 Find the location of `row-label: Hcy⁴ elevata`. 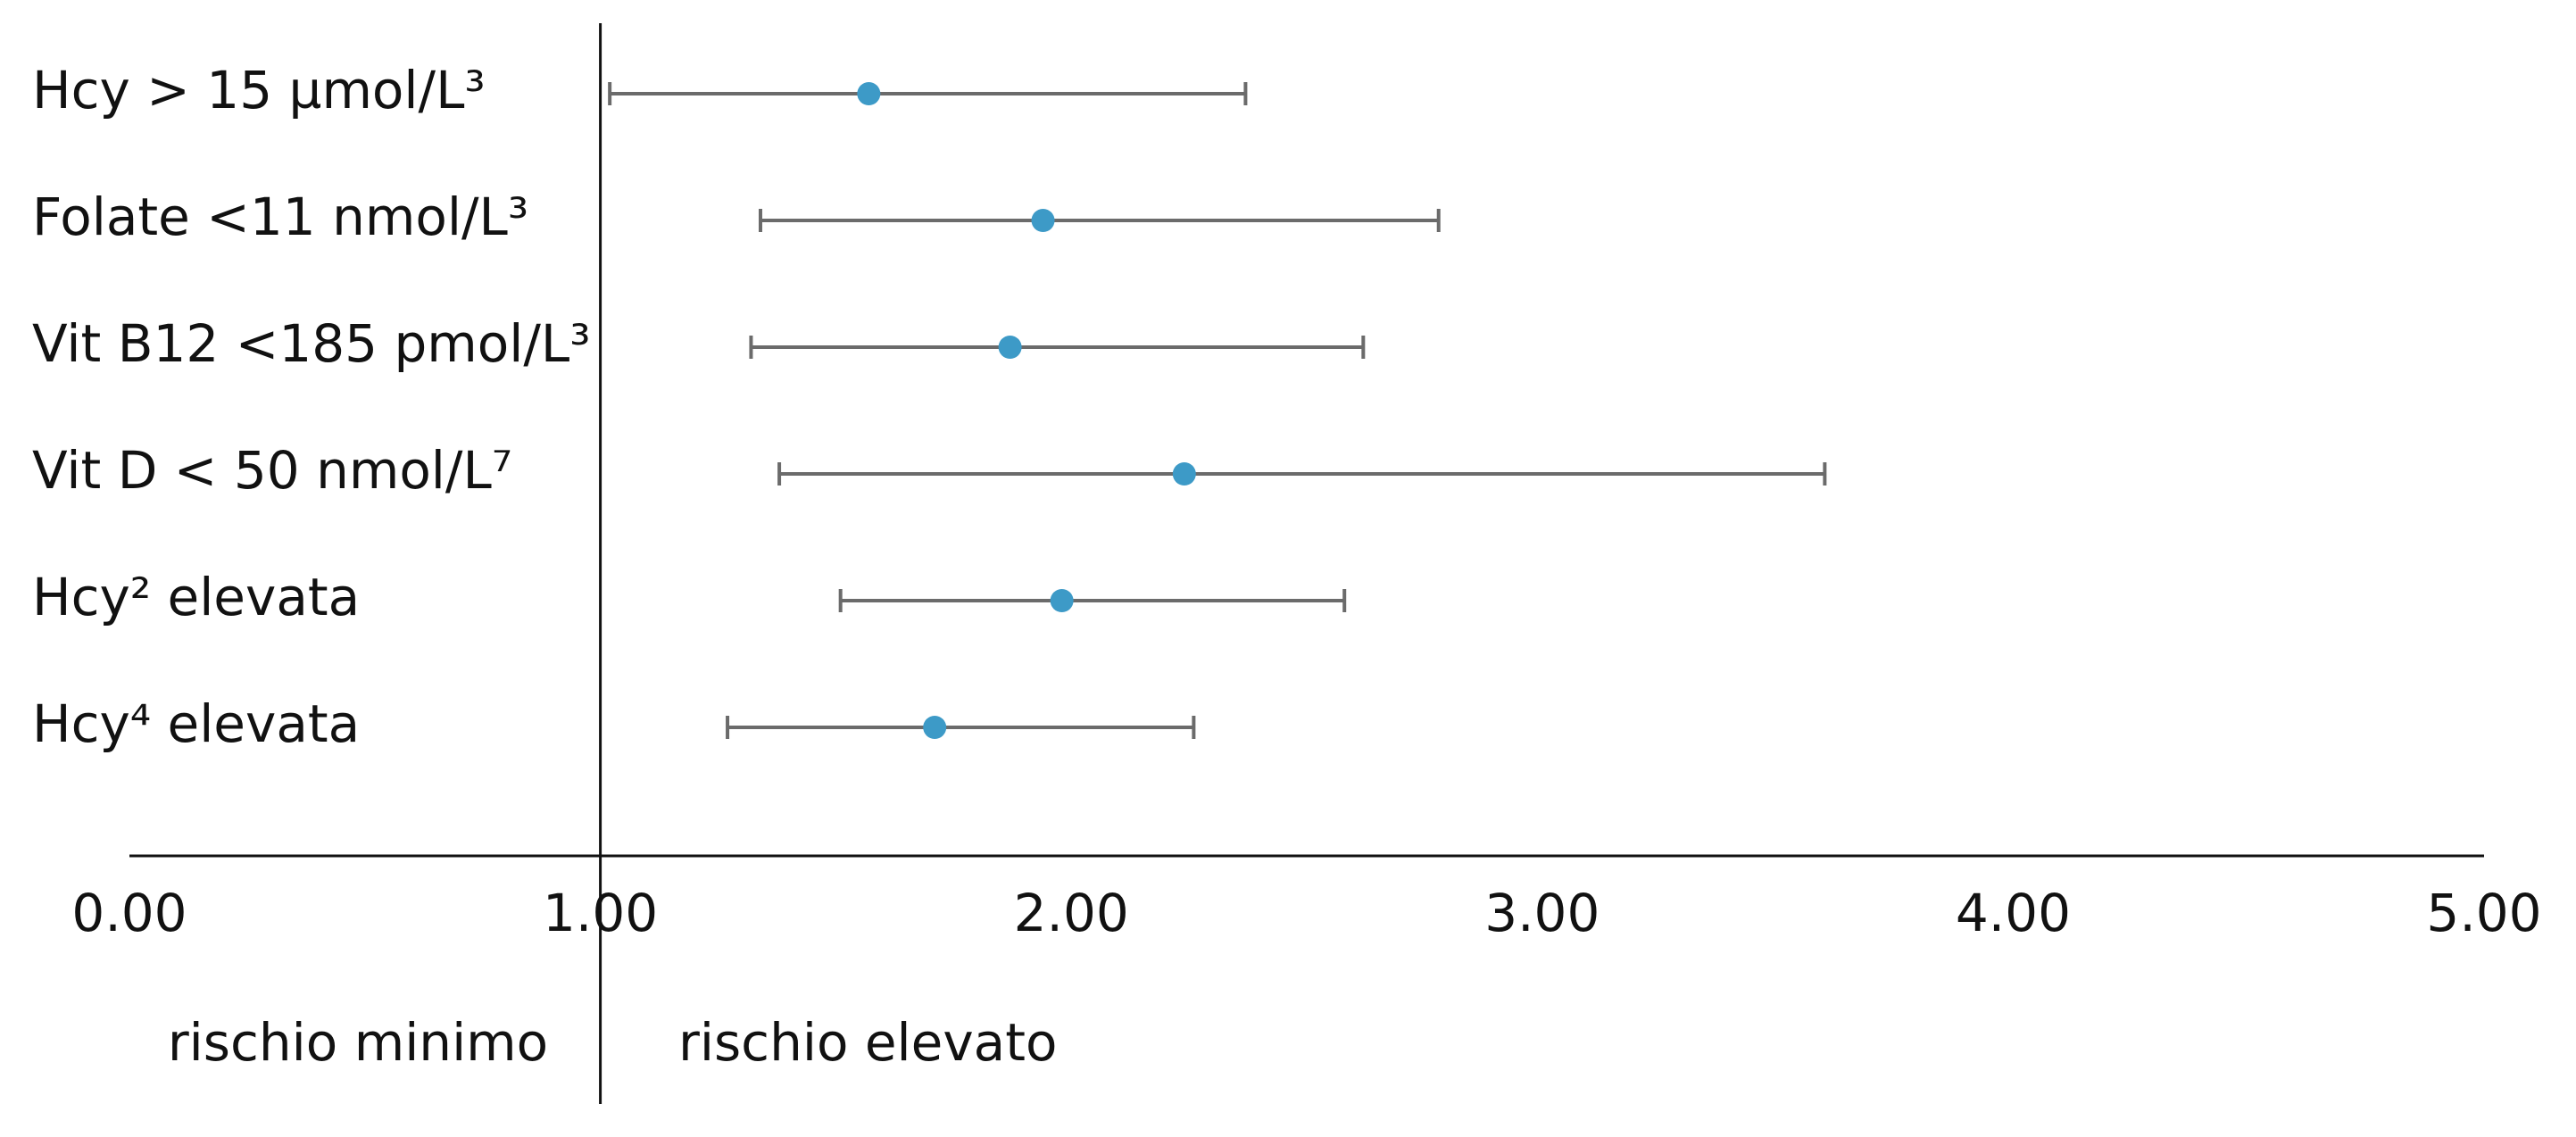

row-label: Hcy⁴ elevata is located at coordinates (196, 723).